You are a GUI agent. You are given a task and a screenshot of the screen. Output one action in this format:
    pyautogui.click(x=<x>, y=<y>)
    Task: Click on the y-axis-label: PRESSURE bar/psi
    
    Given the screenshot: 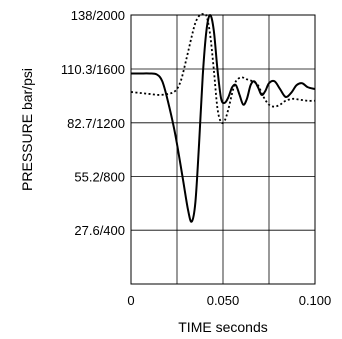 What is the action you would take?
    pyautogui.click(x=27, y=129)
    